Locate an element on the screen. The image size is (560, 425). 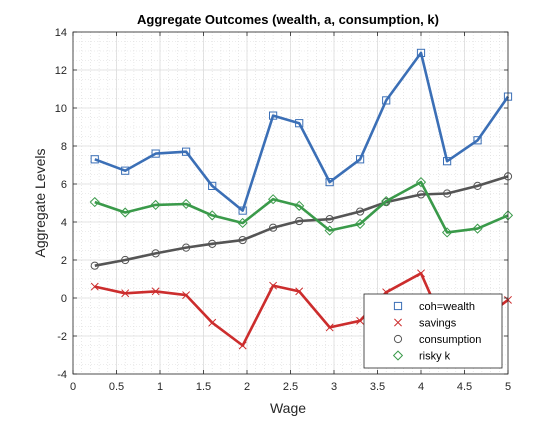
x-tick-label: 1.5 is located at coordinates (203, 387).